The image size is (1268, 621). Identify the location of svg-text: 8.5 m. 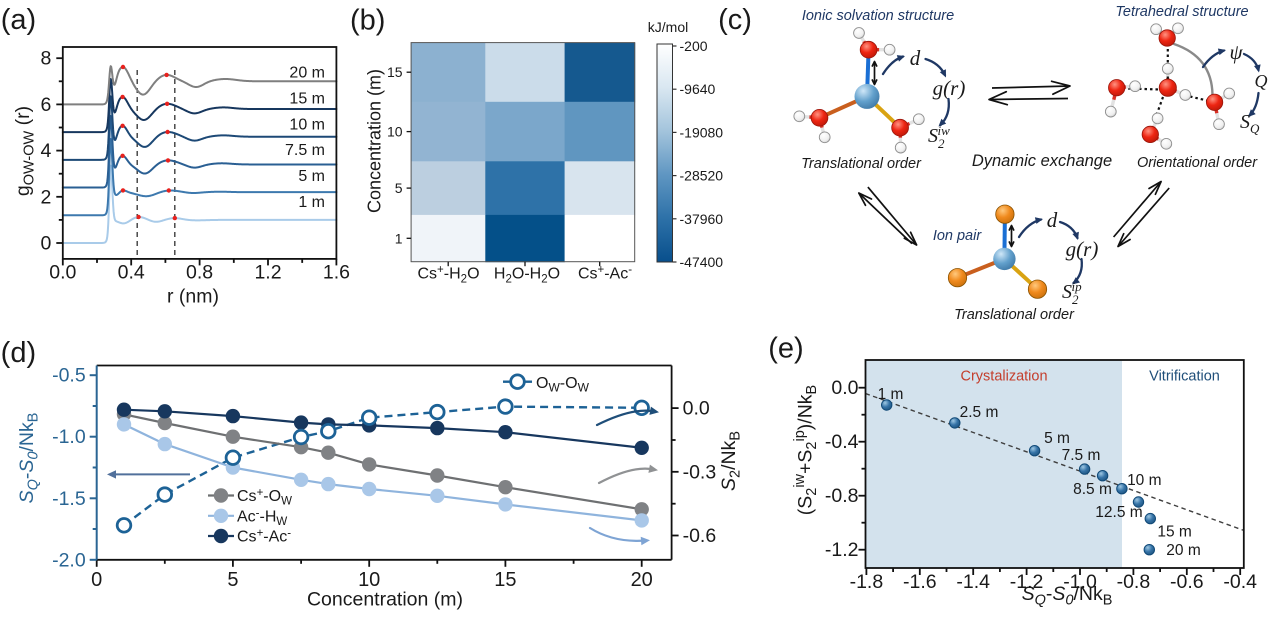
(1092, 489).